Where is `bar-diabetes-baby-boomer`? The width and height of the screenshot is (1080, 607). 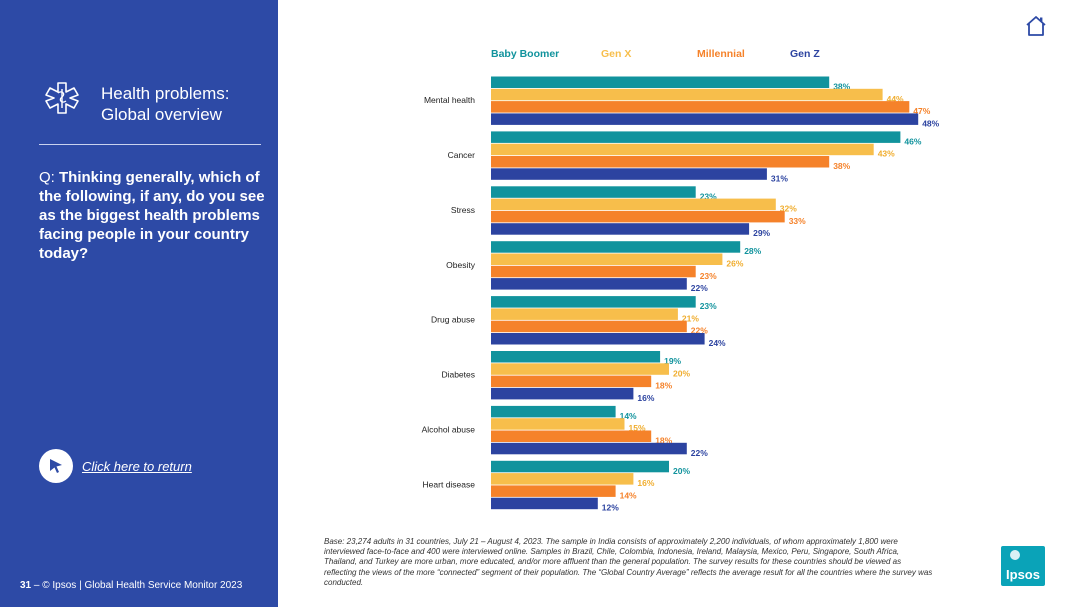 bar-diabetes-baby-boomer is located at coordinates (576, 357).